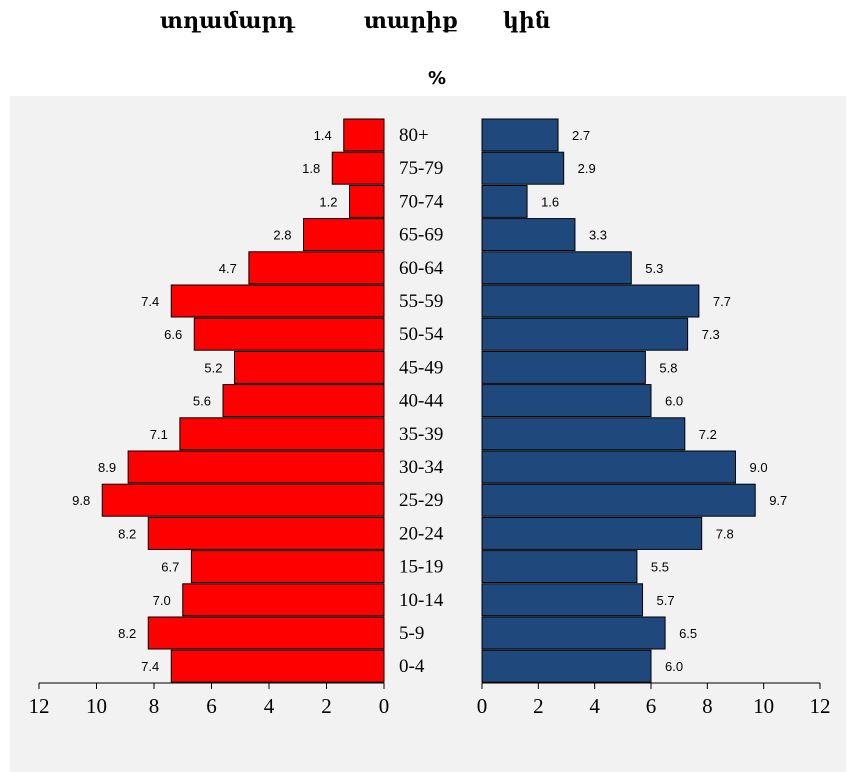 This screenshot has height=772, width=854. Describe the element at coordinates (708, 434) in the screenshot. I see `data-label-female: 7.2` at that location.